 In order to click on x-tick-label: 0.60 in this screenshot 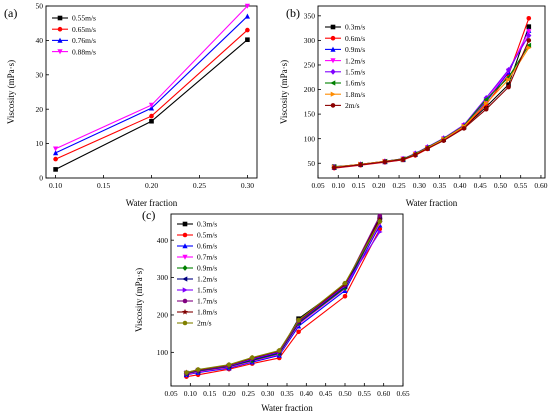, I will do `click(383, 393)`.